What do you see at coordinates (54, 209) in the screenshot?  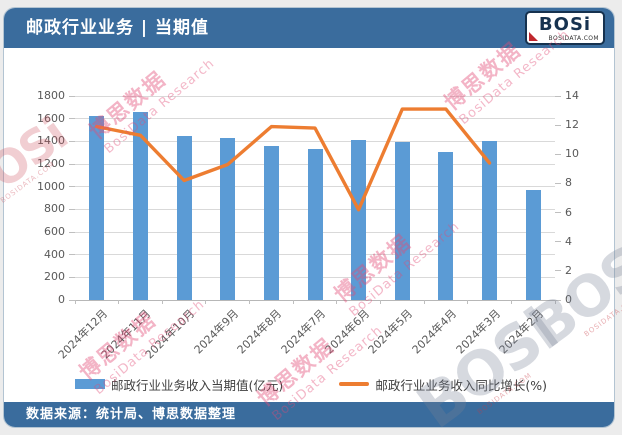 I see `left-axis-label: 800` at bounding box center [54, 209].